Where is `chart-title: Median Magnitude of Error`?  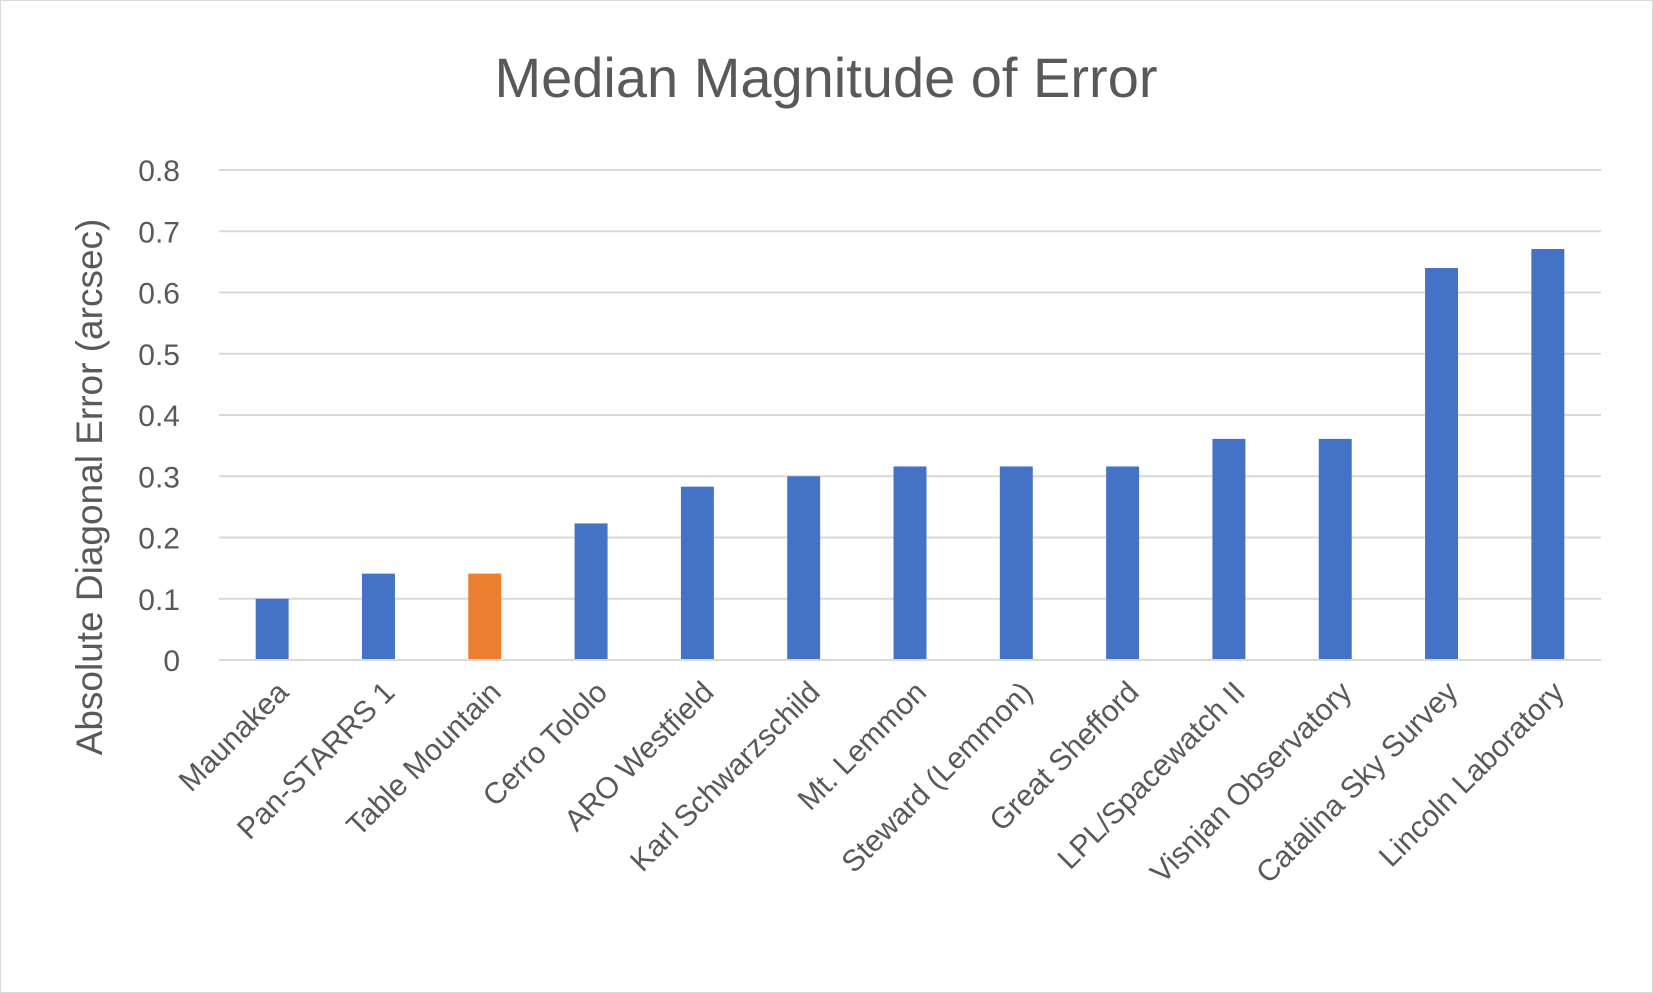 chart-title: Median Magnitude of Error is located at coordinates (825, 77).